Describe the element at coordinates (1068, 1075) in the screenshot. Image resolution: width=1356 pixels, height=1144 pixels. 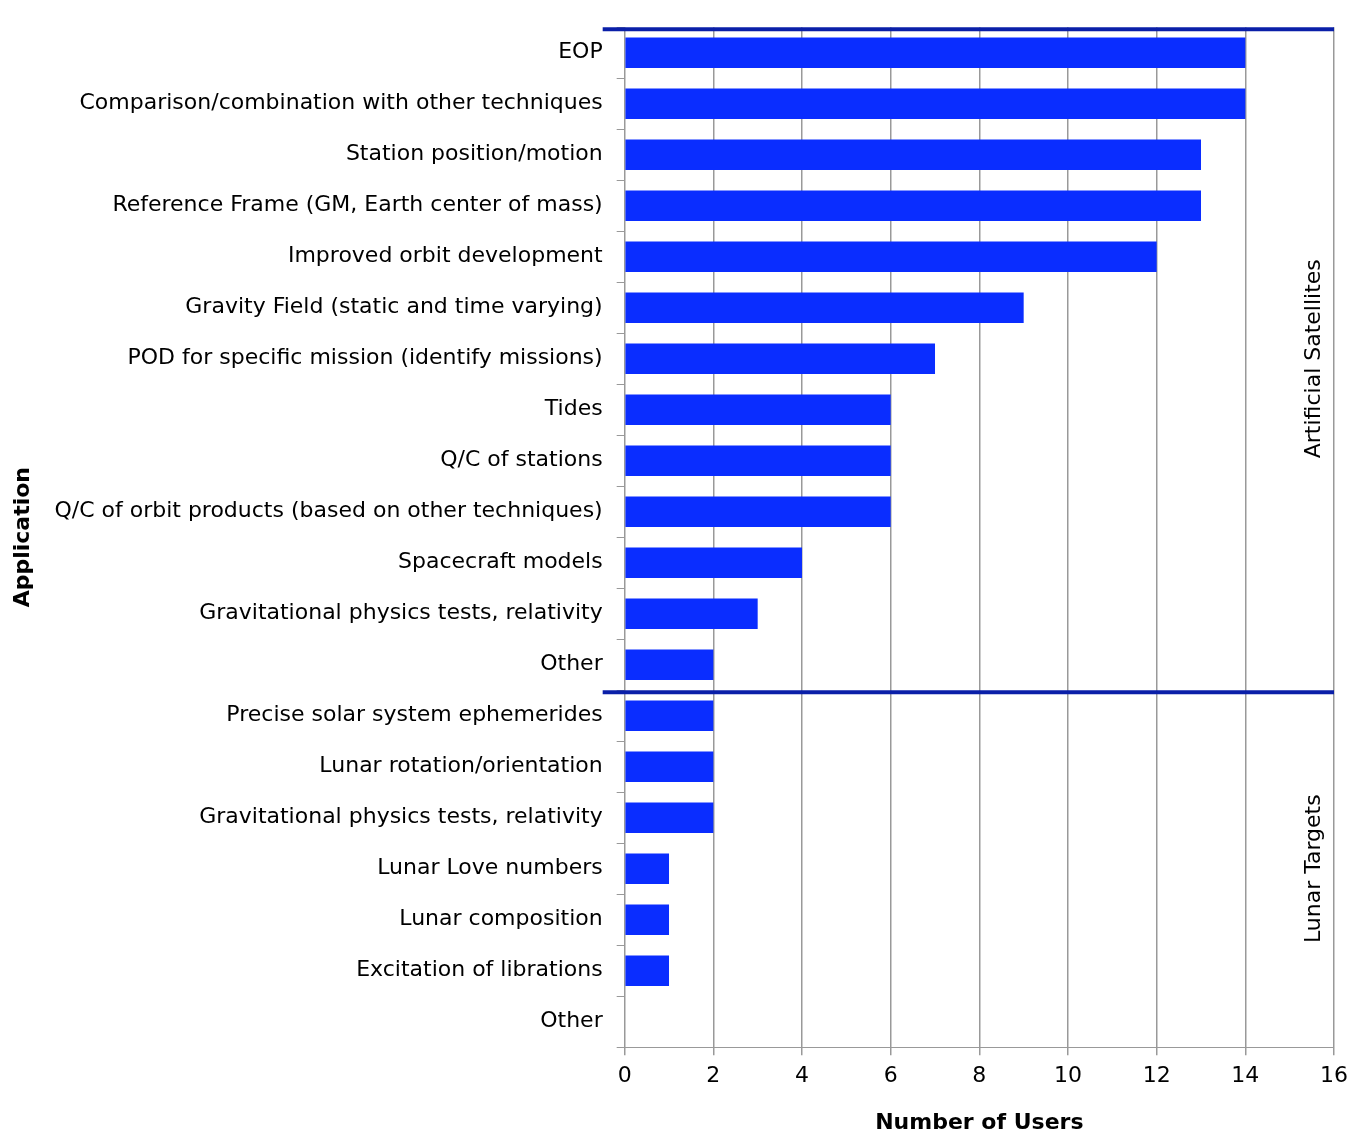
I see `x-tick-label: 10` at that location.